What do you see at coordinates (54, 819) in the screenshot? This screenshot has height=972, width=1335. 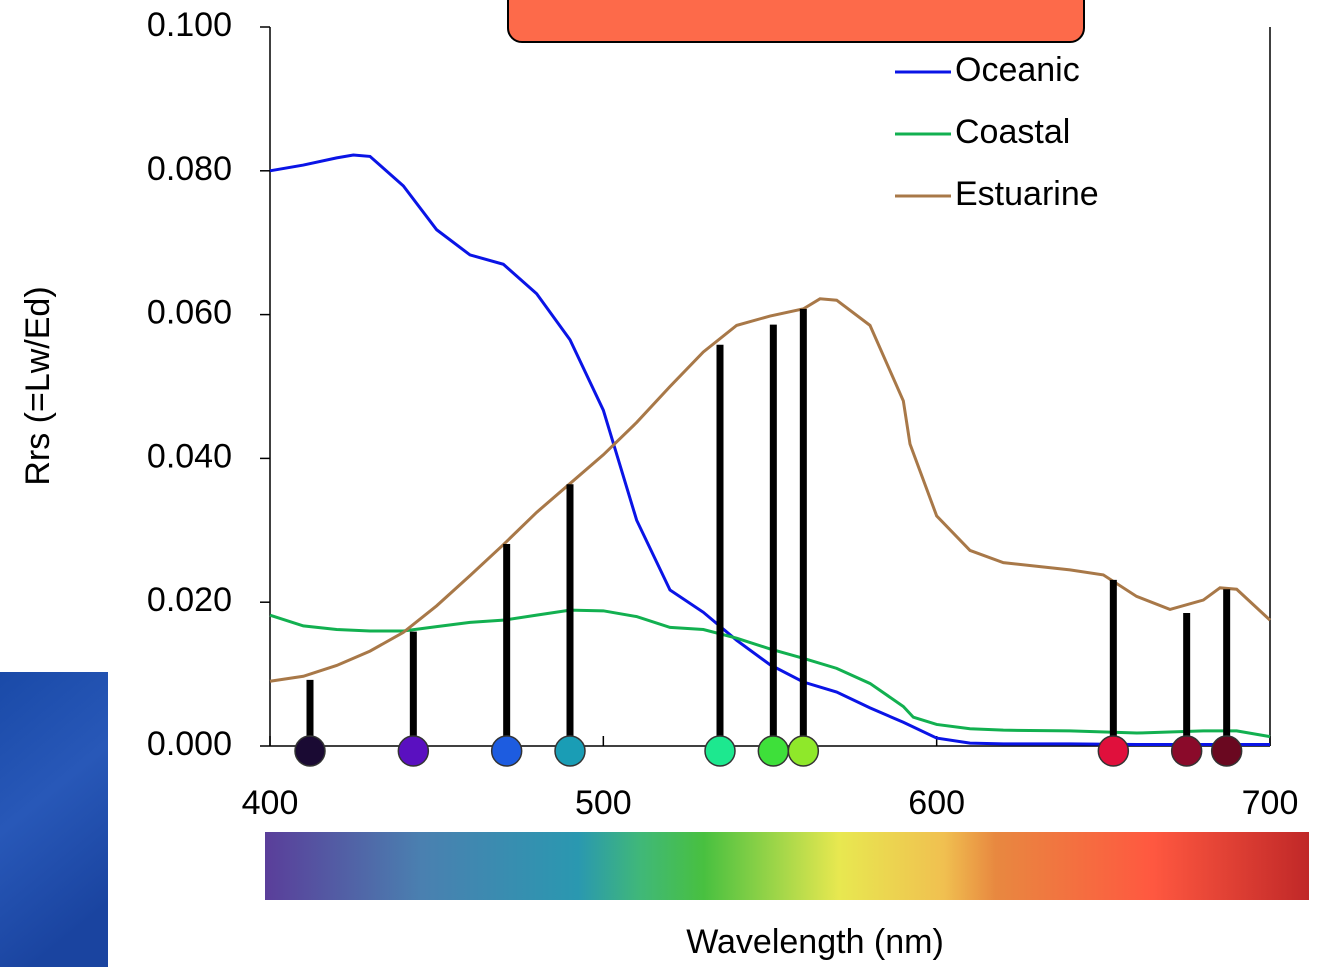 I see `ocean-image` at bounding box center [54, 819].